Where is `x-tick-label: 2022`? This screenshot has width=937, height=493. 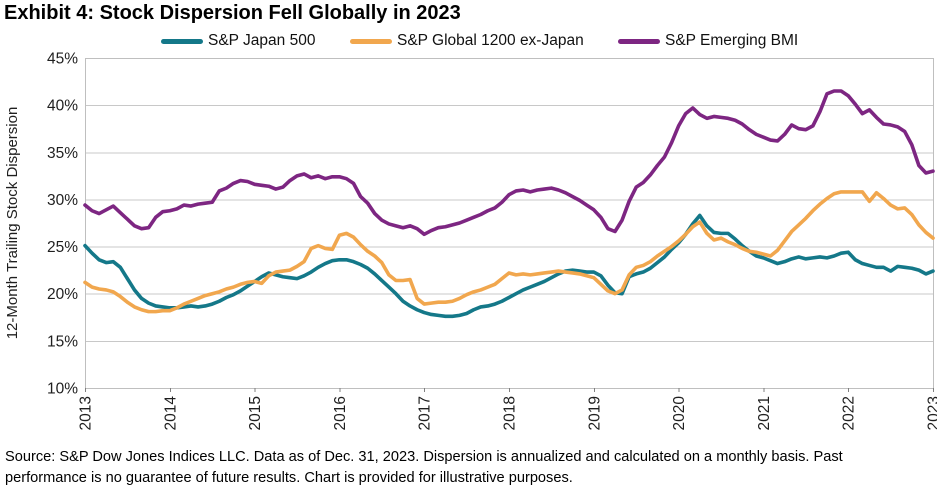
x-tick-label: 2022 is located at coordinates (849, 413).